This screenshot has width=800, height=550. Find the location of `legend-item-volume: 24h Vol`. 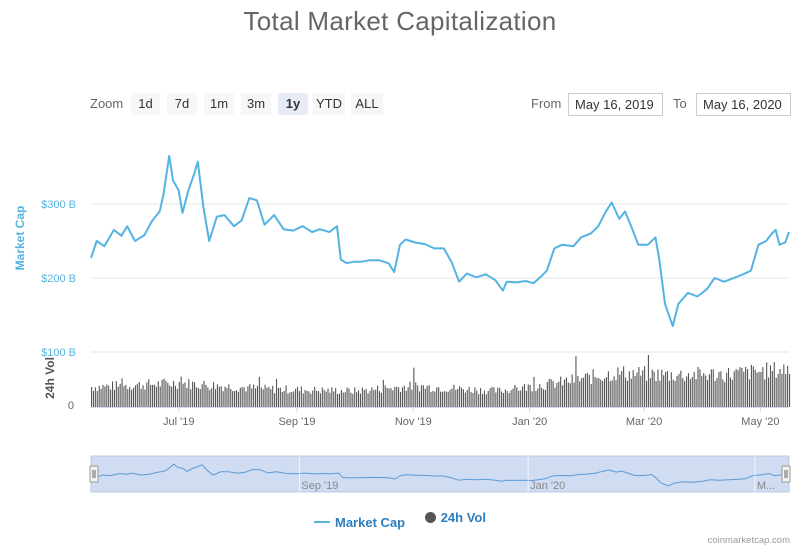

legend-item-volume: 24h Vol is located at coordinates (455, 517).